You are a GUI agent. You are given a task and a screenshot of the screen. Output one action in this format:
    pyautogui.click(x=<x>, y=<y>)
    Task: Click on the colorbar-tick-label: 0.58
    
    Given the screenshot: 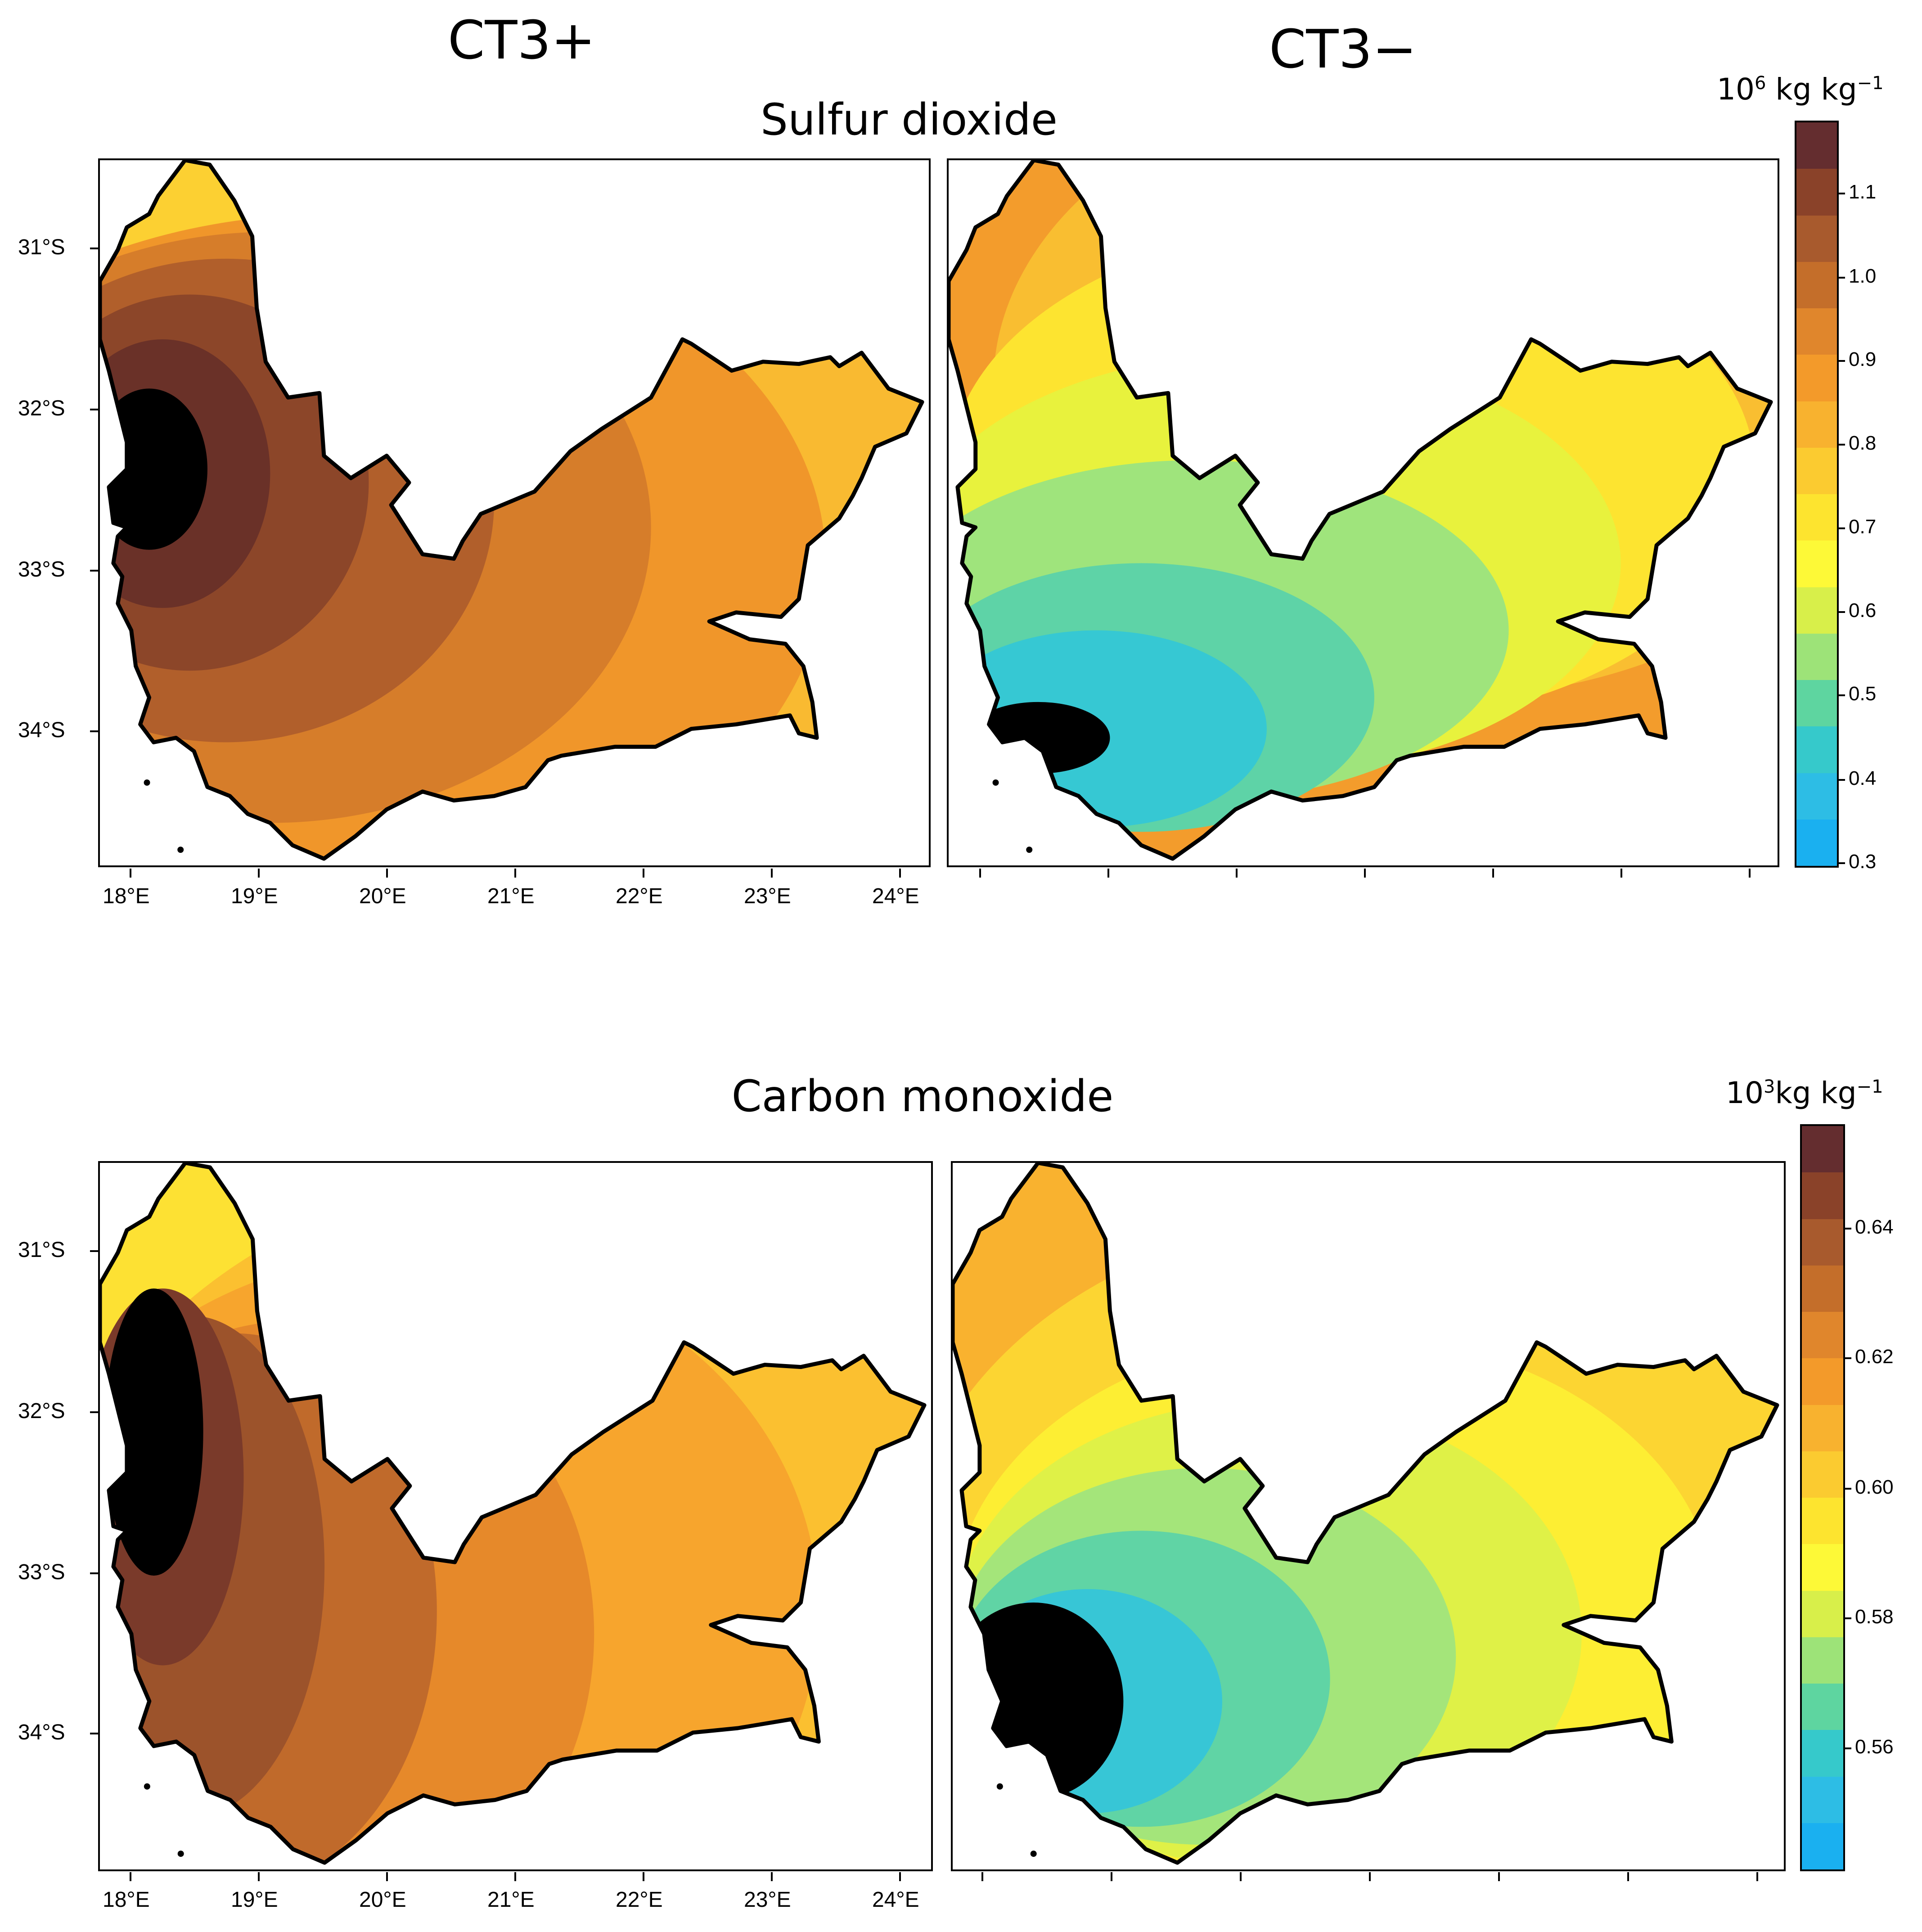 What is the action you would take?
    pyautogui.click(x=1874, y=1617)
    